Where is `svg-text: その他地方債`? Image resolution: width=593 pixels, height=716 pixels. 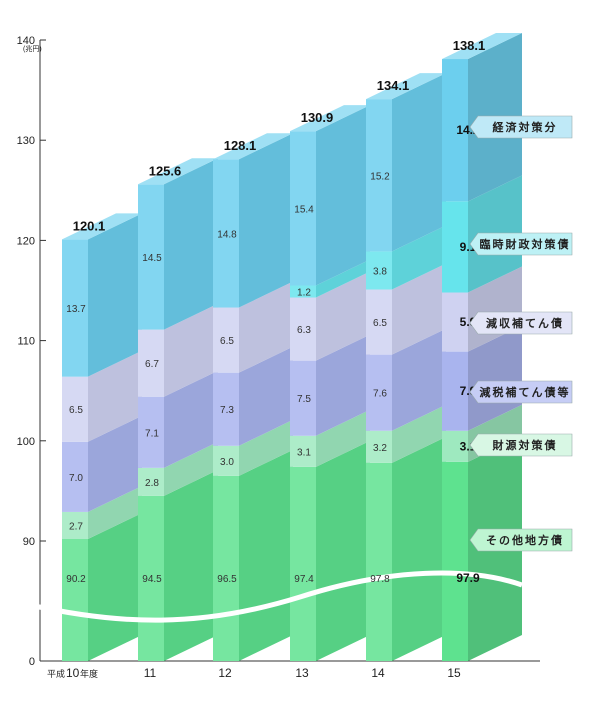 svg-text: その他地方債 is located at coordinates (525, 540).